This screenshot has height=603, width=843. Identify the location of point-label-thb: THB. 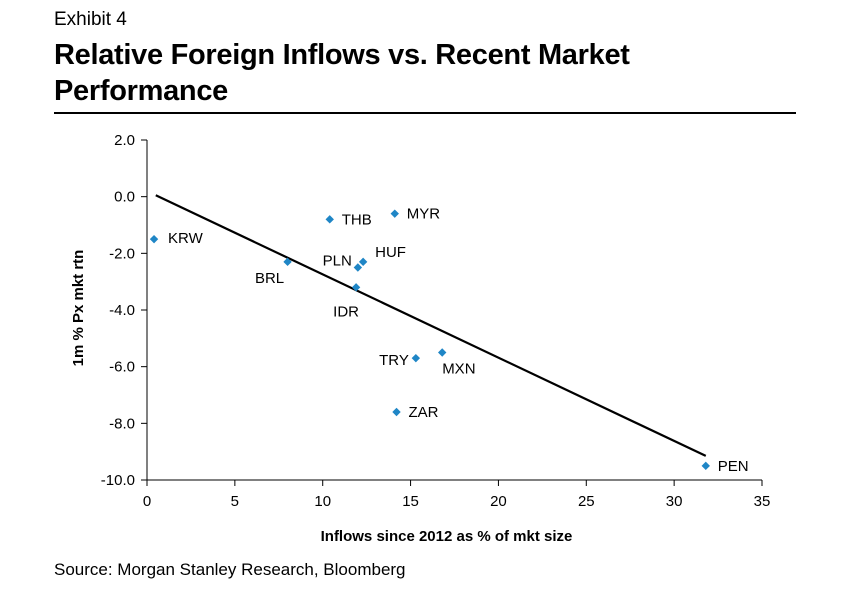
(357, 219).